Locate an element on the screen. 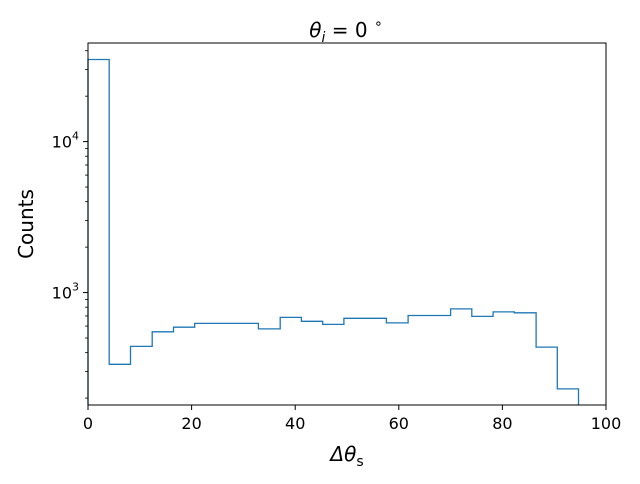  y-axis-label: Counts is located at coordinates (26, 224).